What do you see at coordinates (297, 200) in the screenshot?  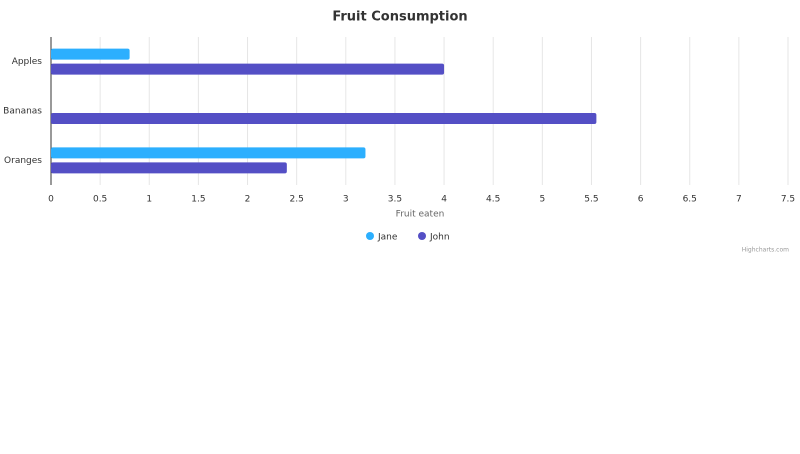 I see `x-tick-label: 2.5` at bounding box center [297, 200].